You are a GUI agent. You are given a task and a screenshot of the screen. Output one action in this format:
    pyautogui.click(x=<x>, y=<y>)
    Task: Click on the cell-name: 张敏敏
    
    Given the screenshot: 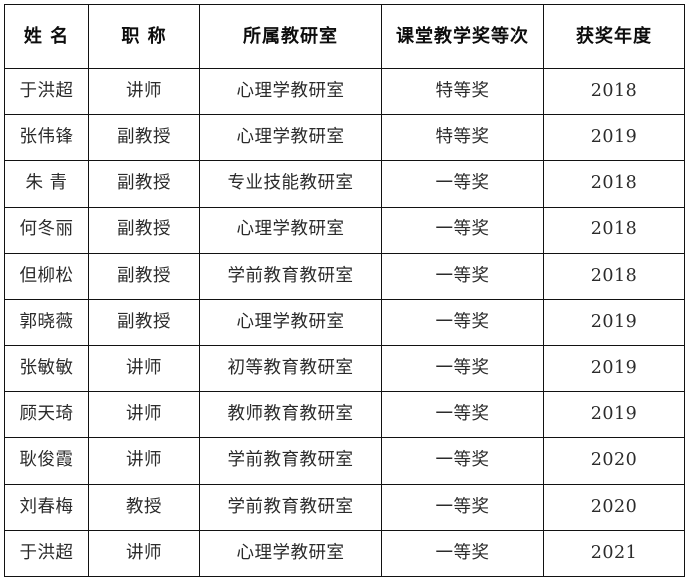 What is the action you would take?
    pyautogui.click(x=46, y=369)
    